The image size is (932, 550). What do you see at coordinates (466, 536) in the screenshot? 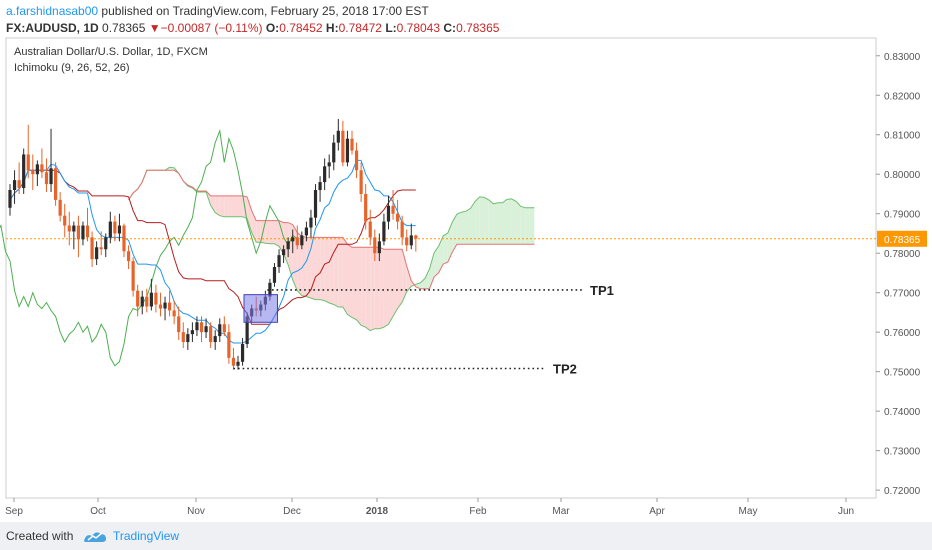
I see `footer-bar: Created with TradingView` at bounding box center [466, 536].